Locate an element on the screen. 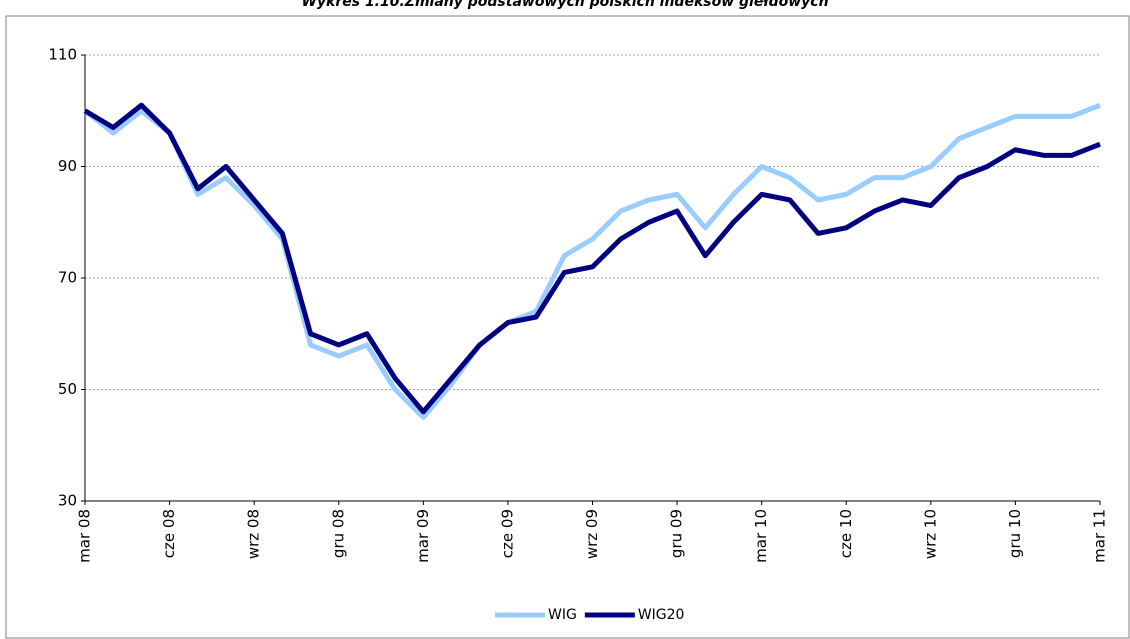 Image resolution: width=1130 pixels, height=639 pixels. legend-label: WIG is located at coordinates (562, 615).